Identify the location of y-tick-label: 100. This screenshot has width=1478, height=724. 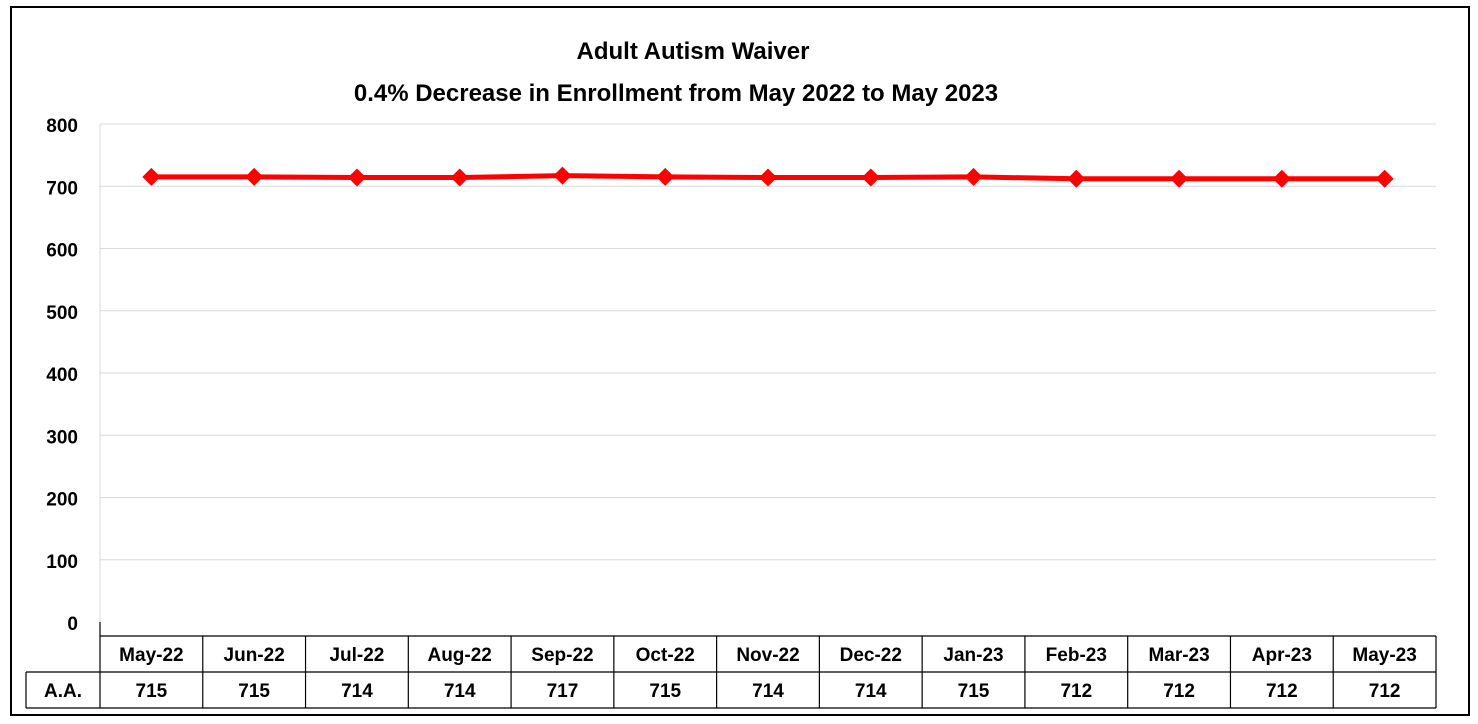
(62, 562).